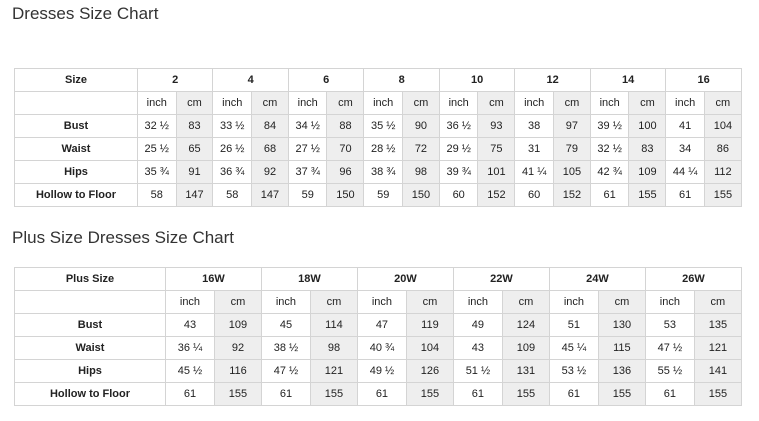 The image size is (759, 421). Describe the element at coordinates (693, 279) in the screenshot. I see `size-header: 26W` at that location.